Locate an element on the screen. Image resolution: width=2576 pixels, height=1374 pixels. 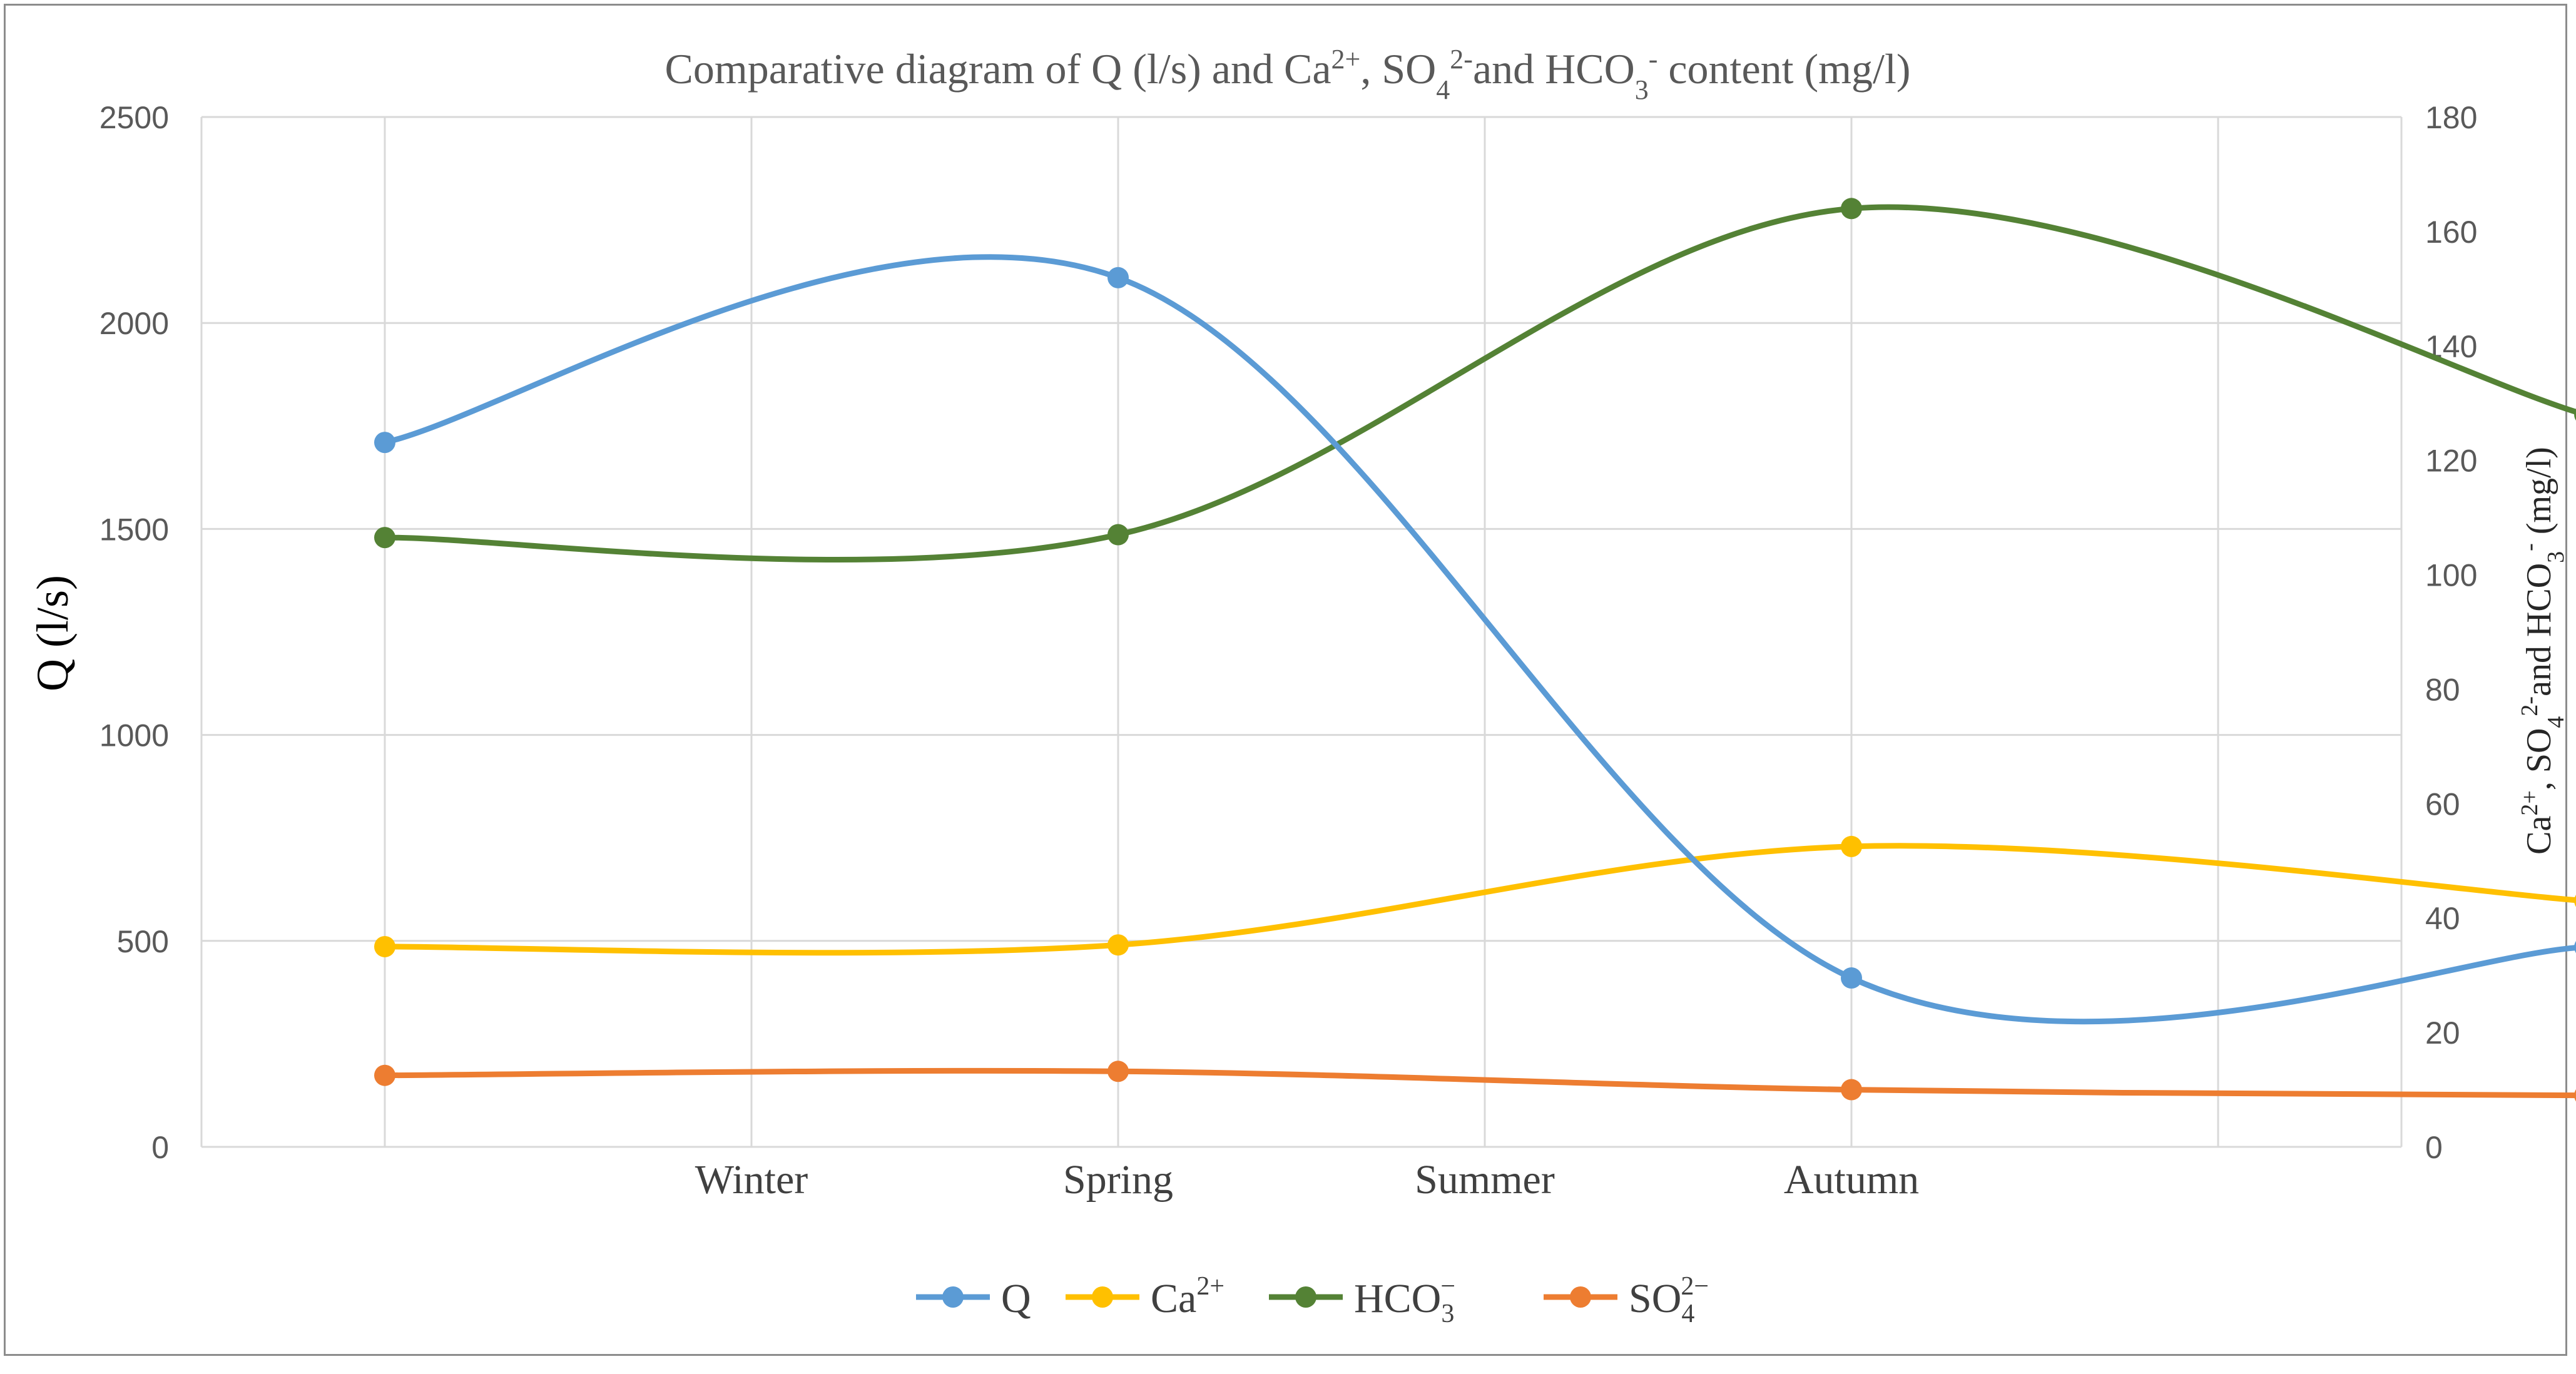
y-left-tick-label: 2500 is located at coordinates (134, 117).